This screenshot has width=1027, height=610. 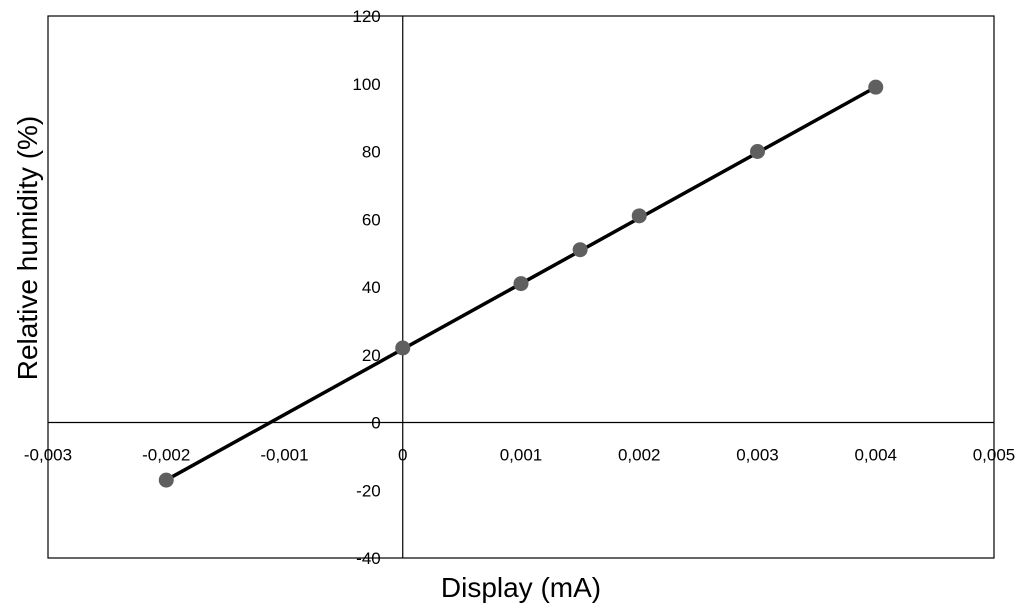 What do you see at coordinates (521, 455) in the screenshot?
I see `x-tick-label: 0,001` at bounding box center [521, 455].